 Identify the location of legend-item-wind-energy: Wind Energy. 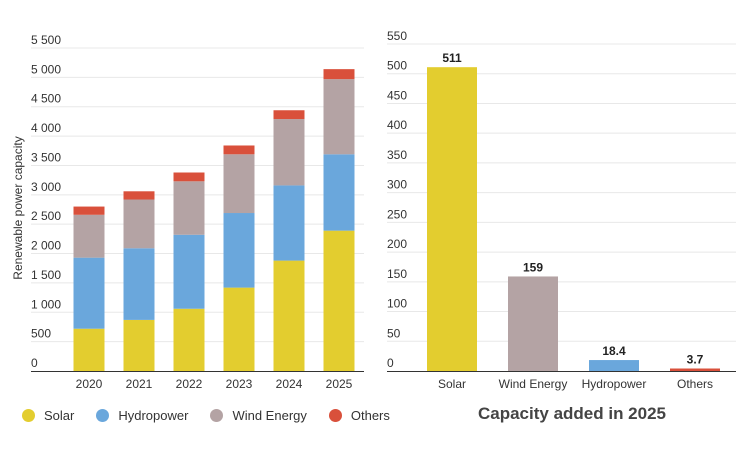
(258, 415).